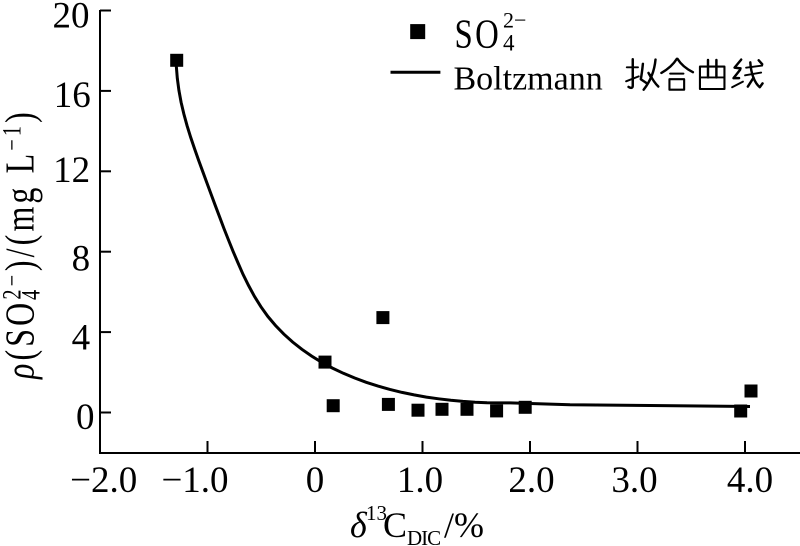  Describe the element at coordinates (194, 480) in the screenshot. I see `svg-text: −1.0` at that location.